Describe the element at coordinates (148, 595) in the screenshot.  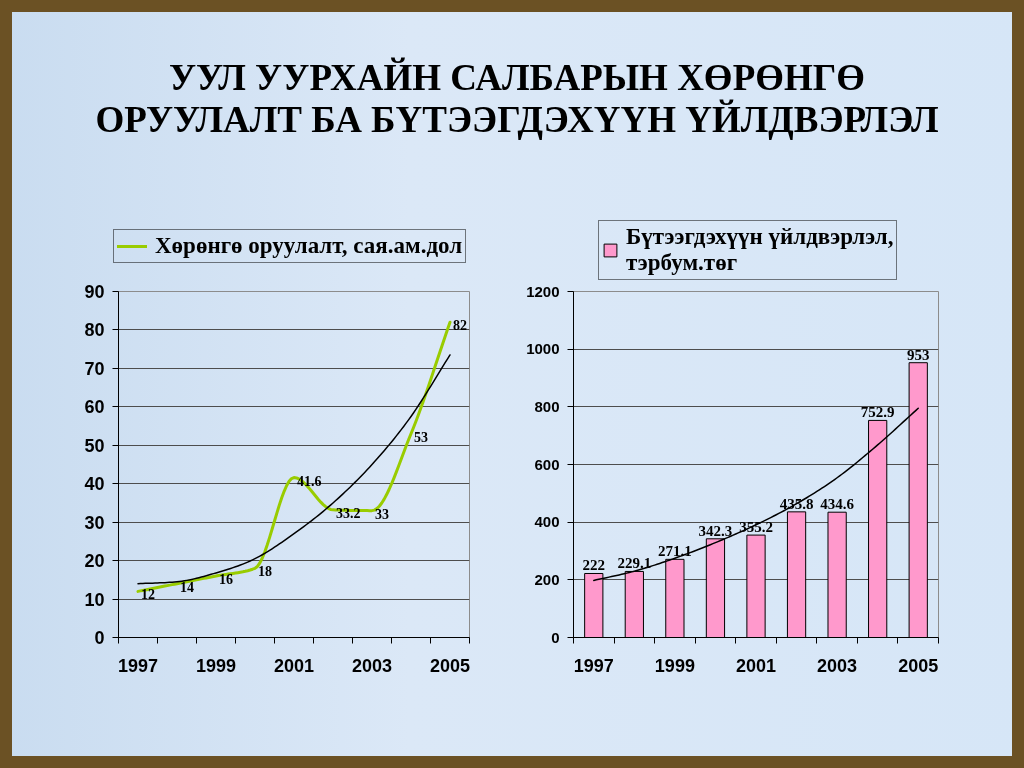
I see `data-label: 12` at that location.